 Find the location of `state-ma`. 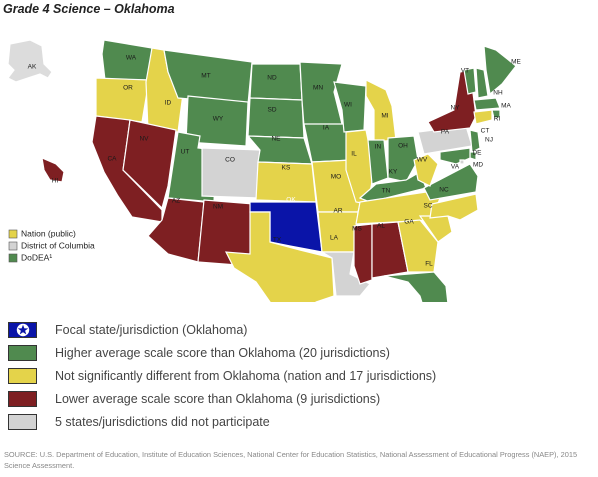

state-ma is located at coordinates (487, 104).